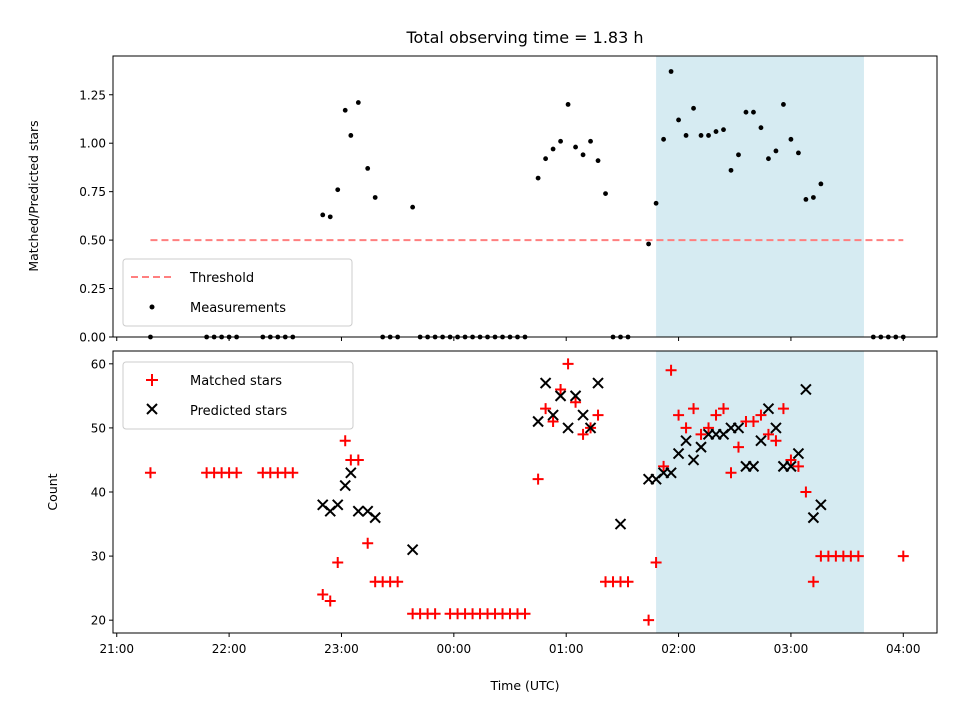 The image size is (960, 720). I want to click on bottom-x-ticks: 21:00 22:00 23:00 00:00 01:00 02:00 03:00 04:00, so click(510, 644).